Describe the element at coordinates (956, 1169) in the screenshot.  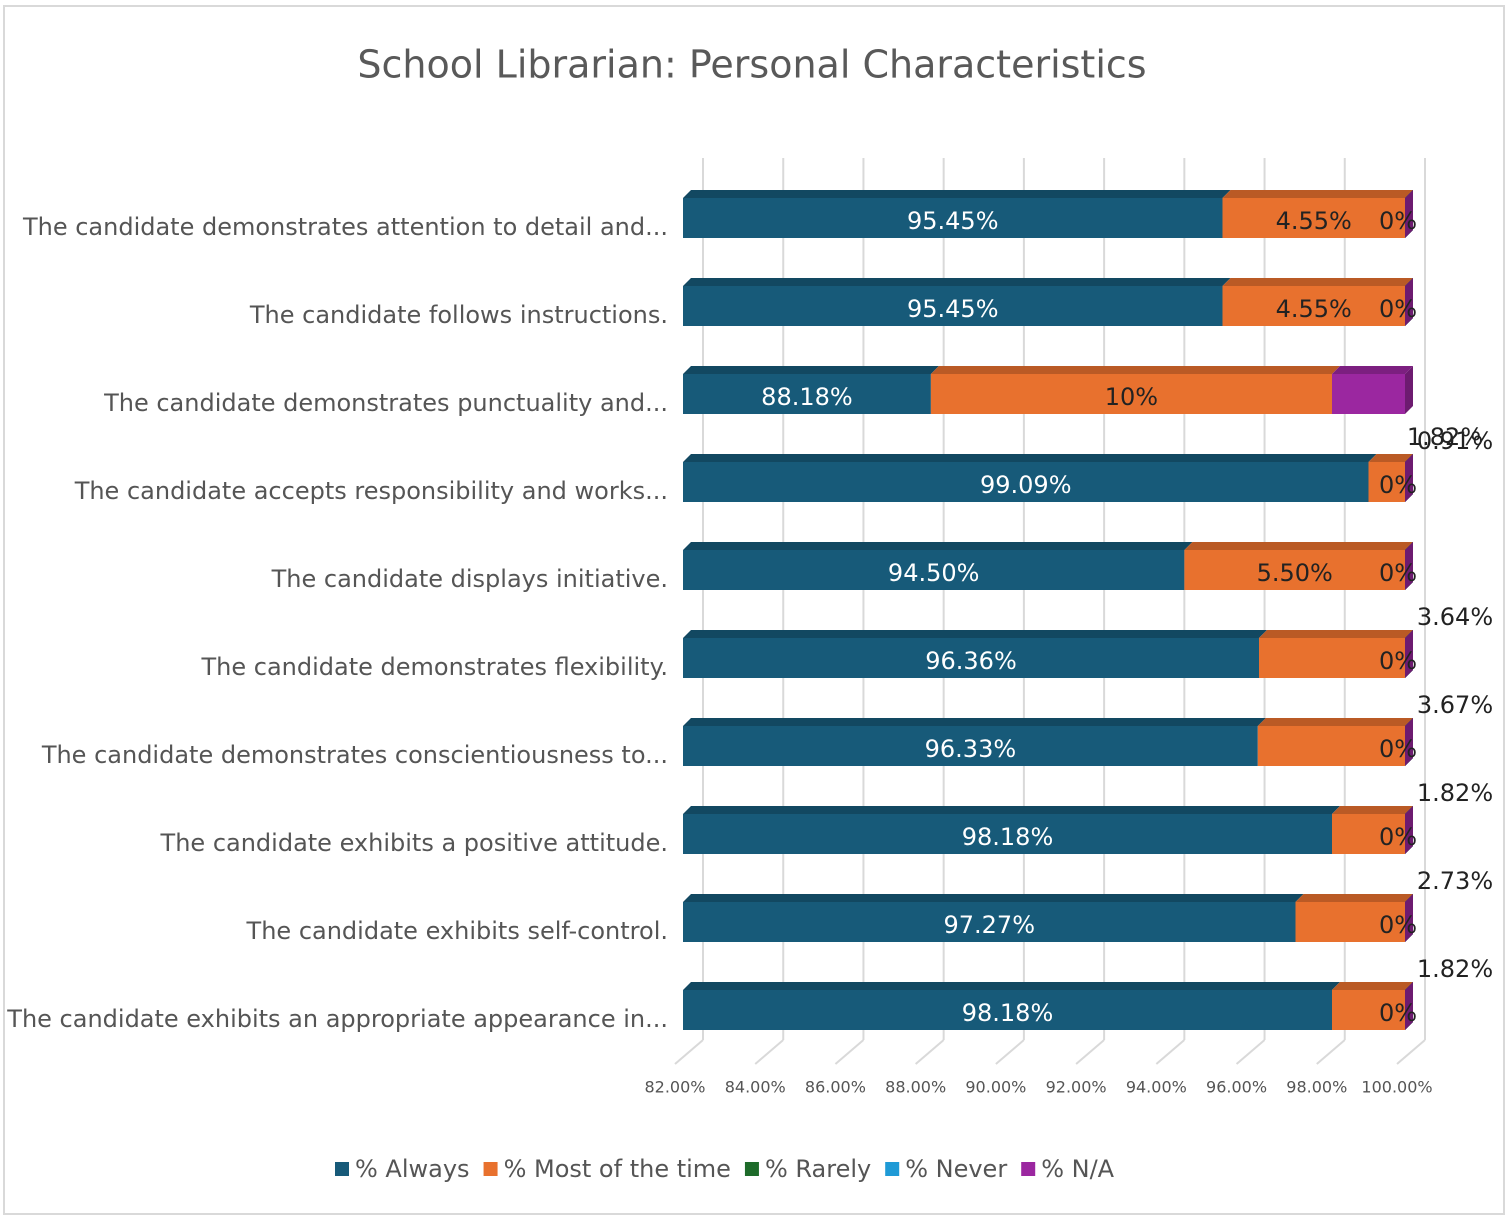
I see `legend-label: % Never` at that location.